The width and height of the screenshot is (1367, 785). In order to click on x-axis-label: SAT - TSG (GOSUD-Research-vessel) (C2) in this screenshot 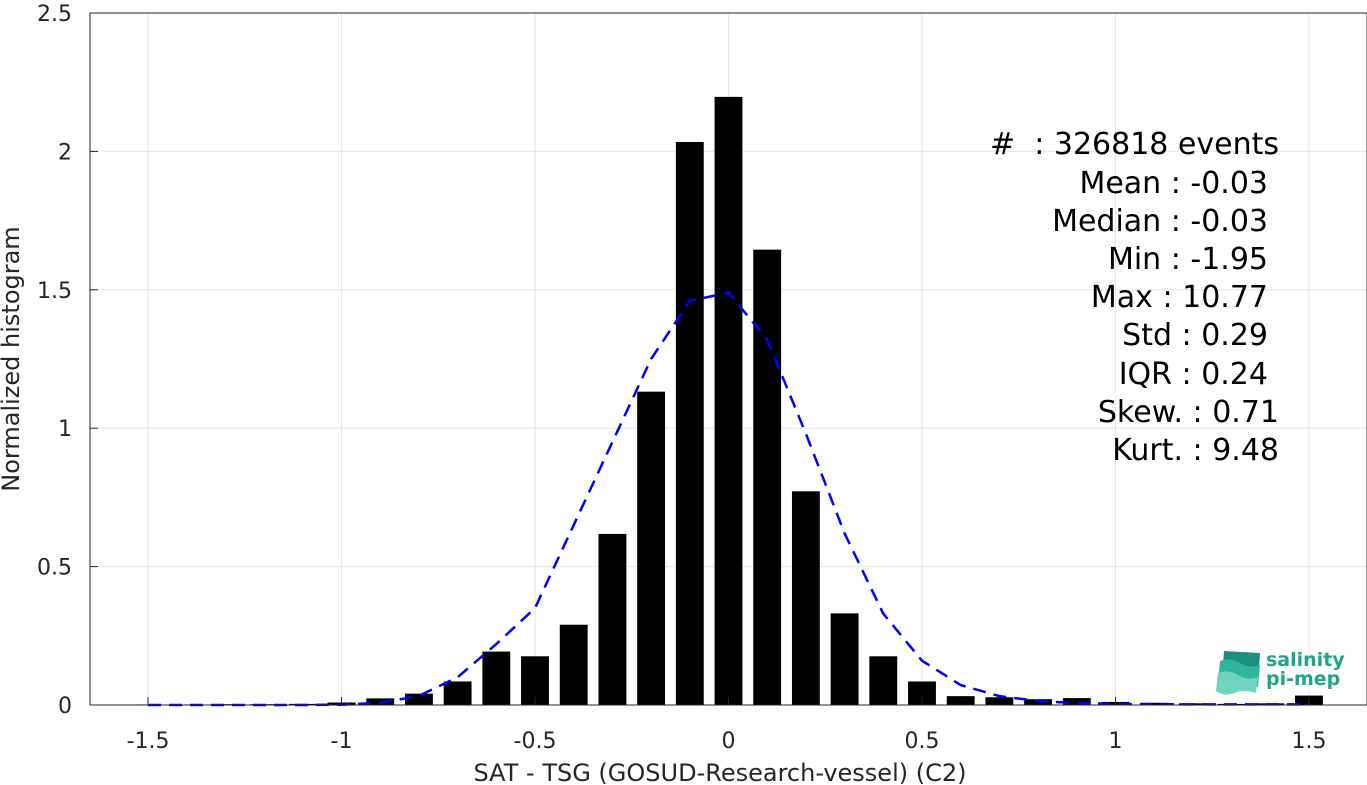, I will do `click(720, 772)`.